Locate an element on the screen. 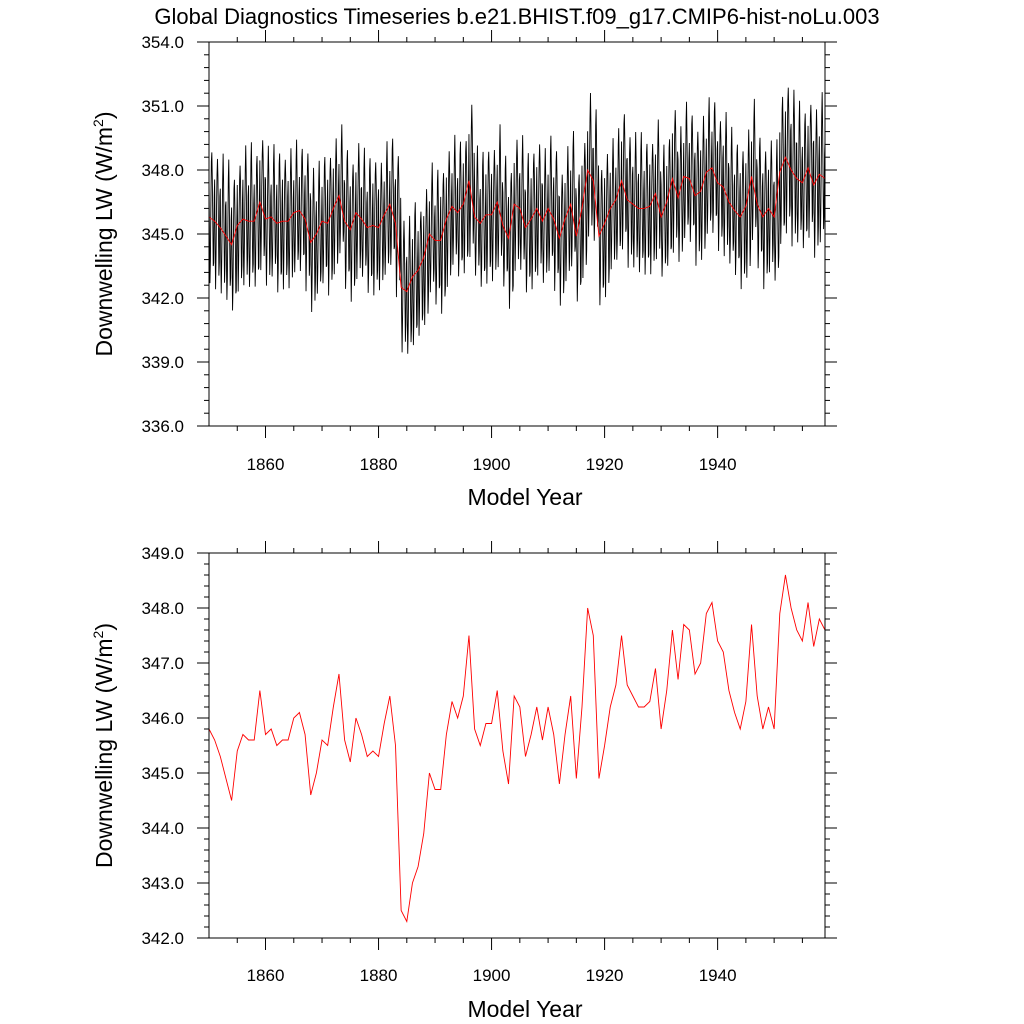  y-tick-label: 336.0 is located at coordinates (162, 426).